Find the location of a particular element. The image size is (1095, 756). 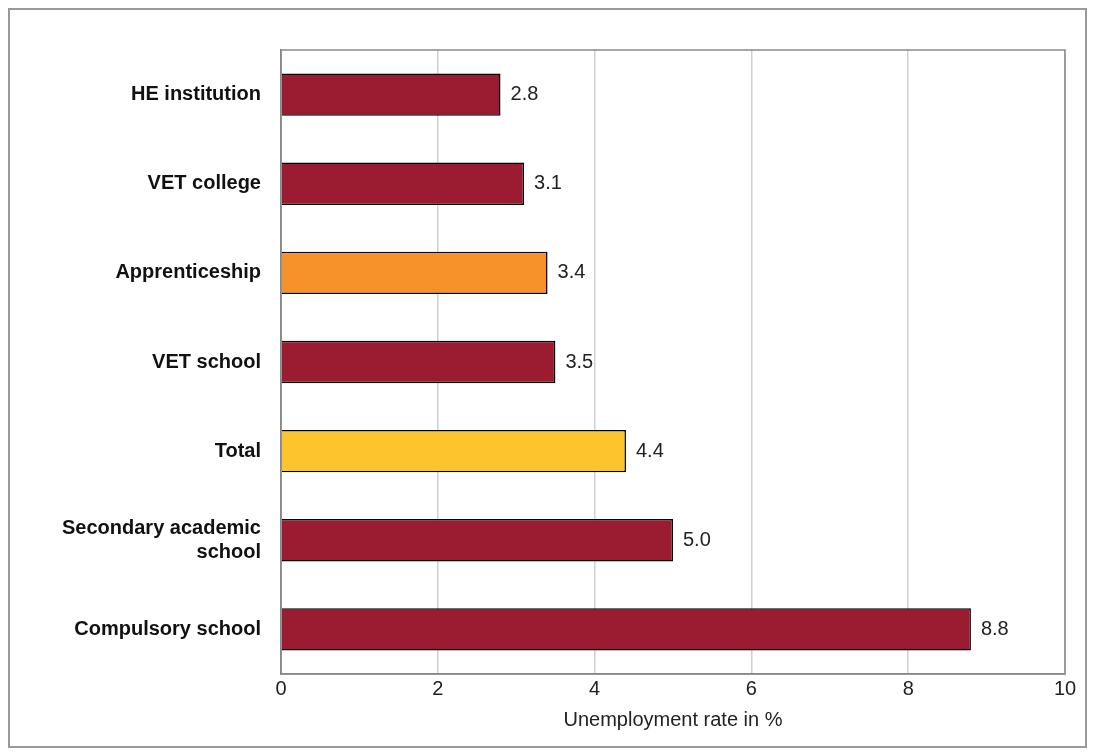

data-label: 3.5 is located at coordinates (579, 360).